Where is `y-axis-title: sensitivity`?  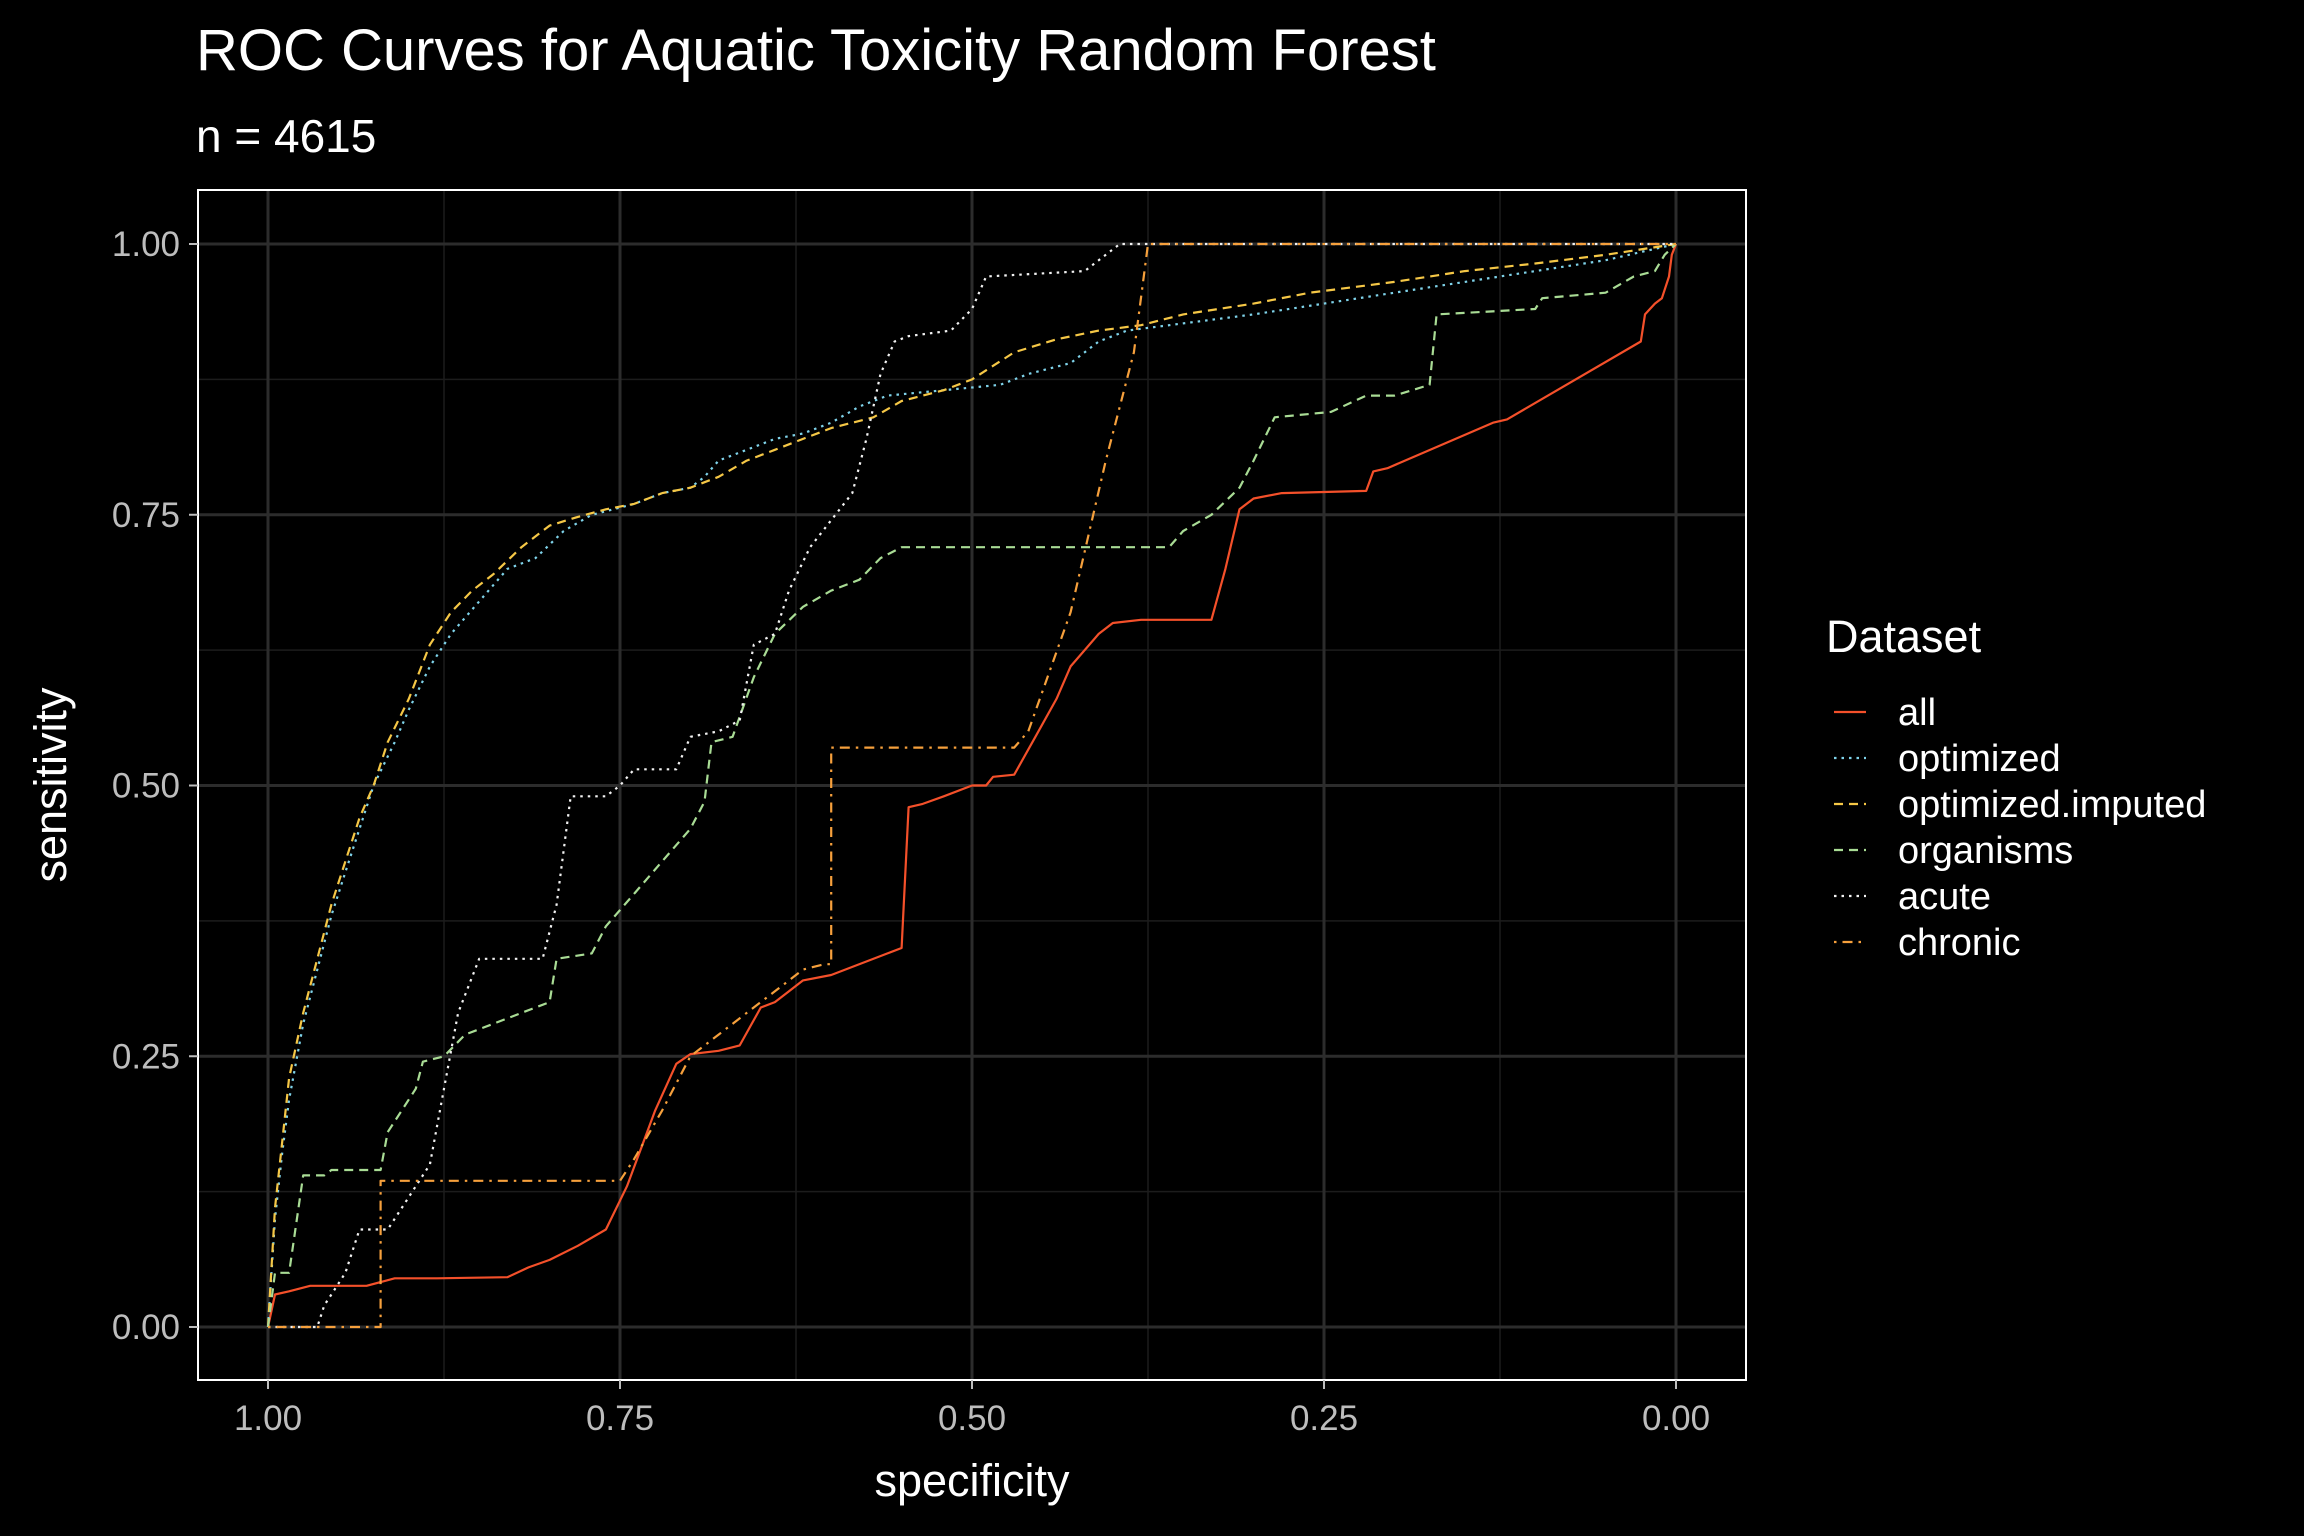
y-axis-title: sensitivity is located at coordinates (50, 785).